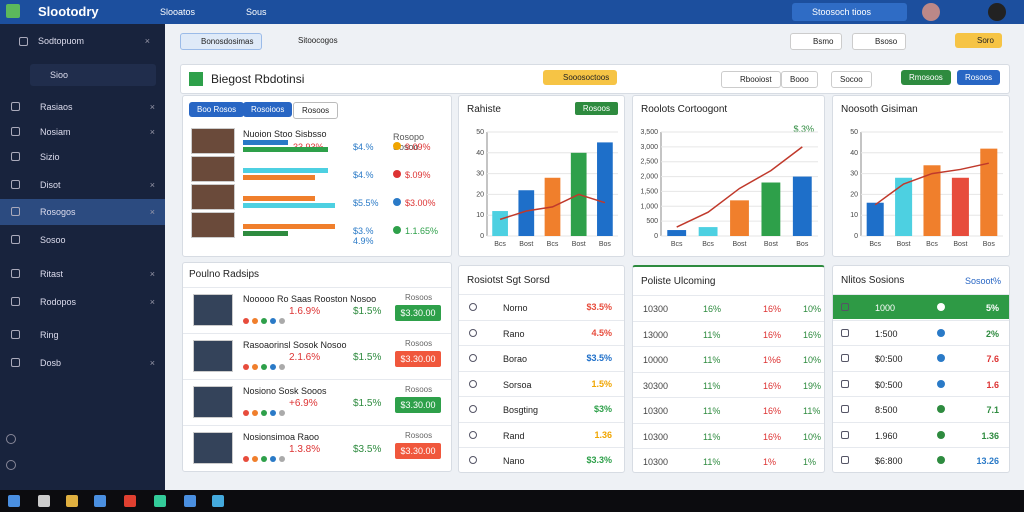  Describe the element at coordinates (281, 437) in the screenshot. I see `person-name: Nosionsimoa Raoo` at that location.